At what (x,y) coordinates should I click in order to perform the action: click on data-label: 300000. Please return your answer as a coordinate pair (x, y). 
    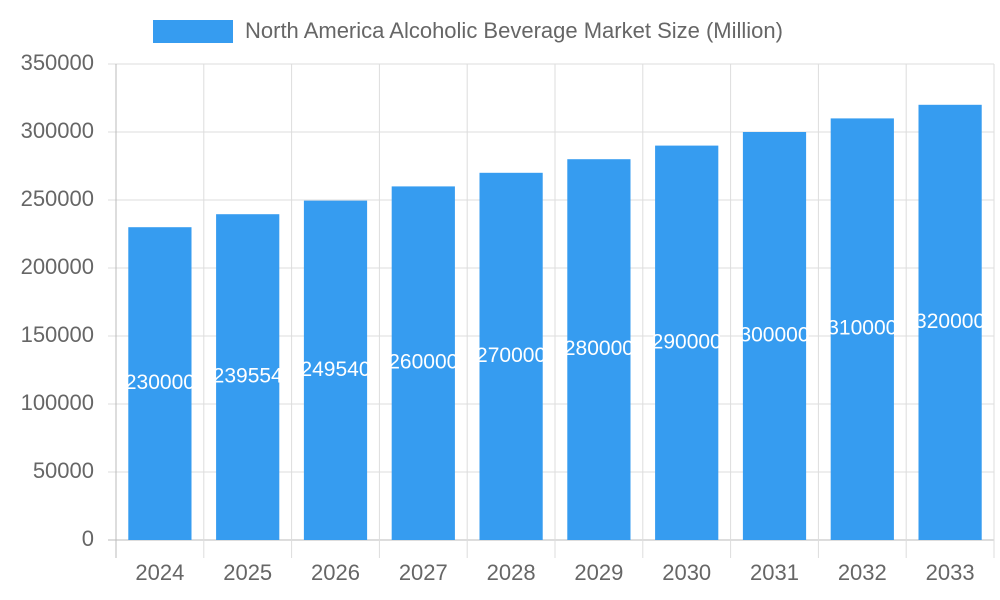
    Looking at the image, I should click on (774, 335).